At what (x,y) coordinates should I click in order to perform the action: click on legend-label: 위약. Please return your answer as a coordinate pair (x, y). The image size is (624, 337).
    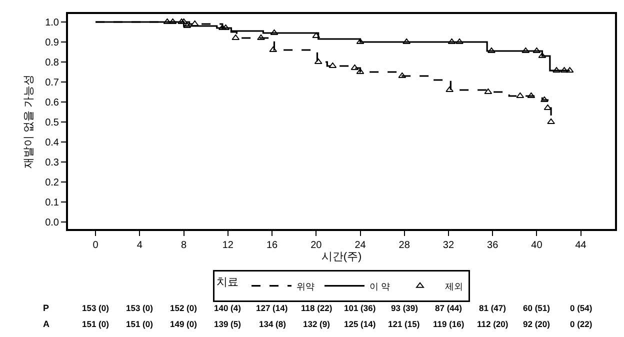
    Looking at the image, I should click on (305, 286).